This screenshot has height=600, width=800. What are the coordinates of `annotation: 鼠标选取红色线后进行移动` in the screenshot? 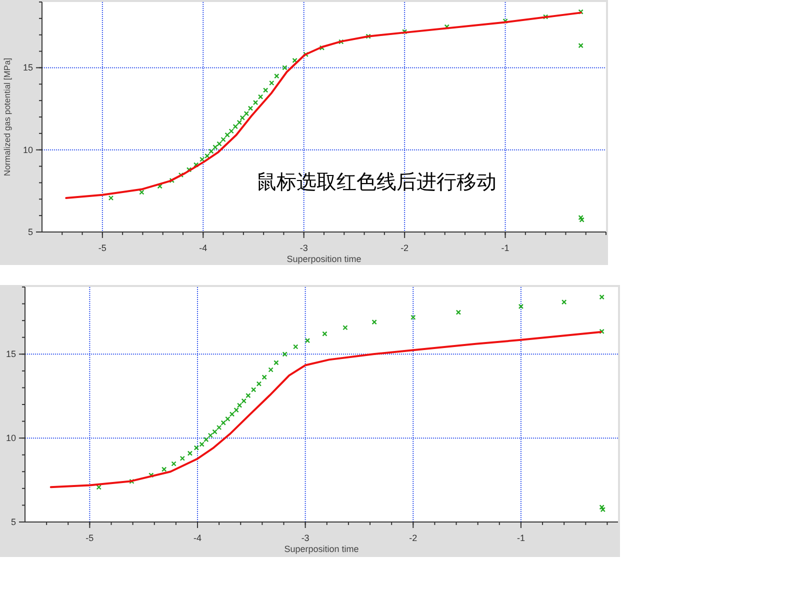 It's located at (376, 181).